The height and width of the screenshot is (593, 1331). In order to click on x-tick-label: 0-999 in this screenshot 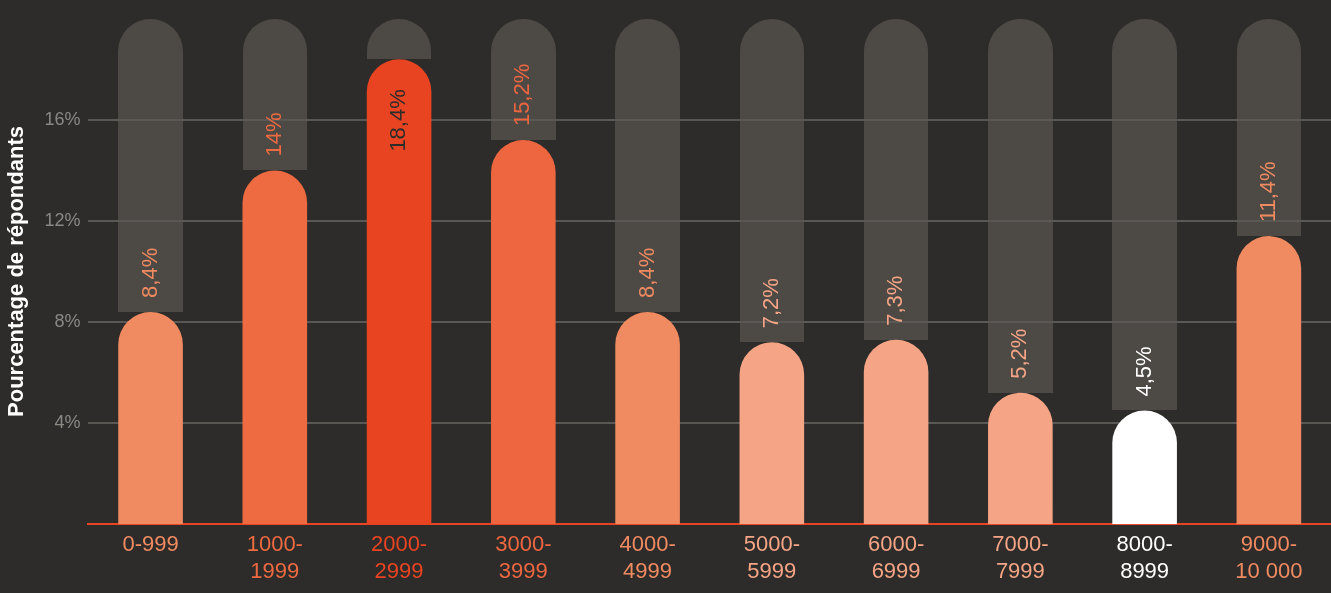, I will do `click(150, 544)`.